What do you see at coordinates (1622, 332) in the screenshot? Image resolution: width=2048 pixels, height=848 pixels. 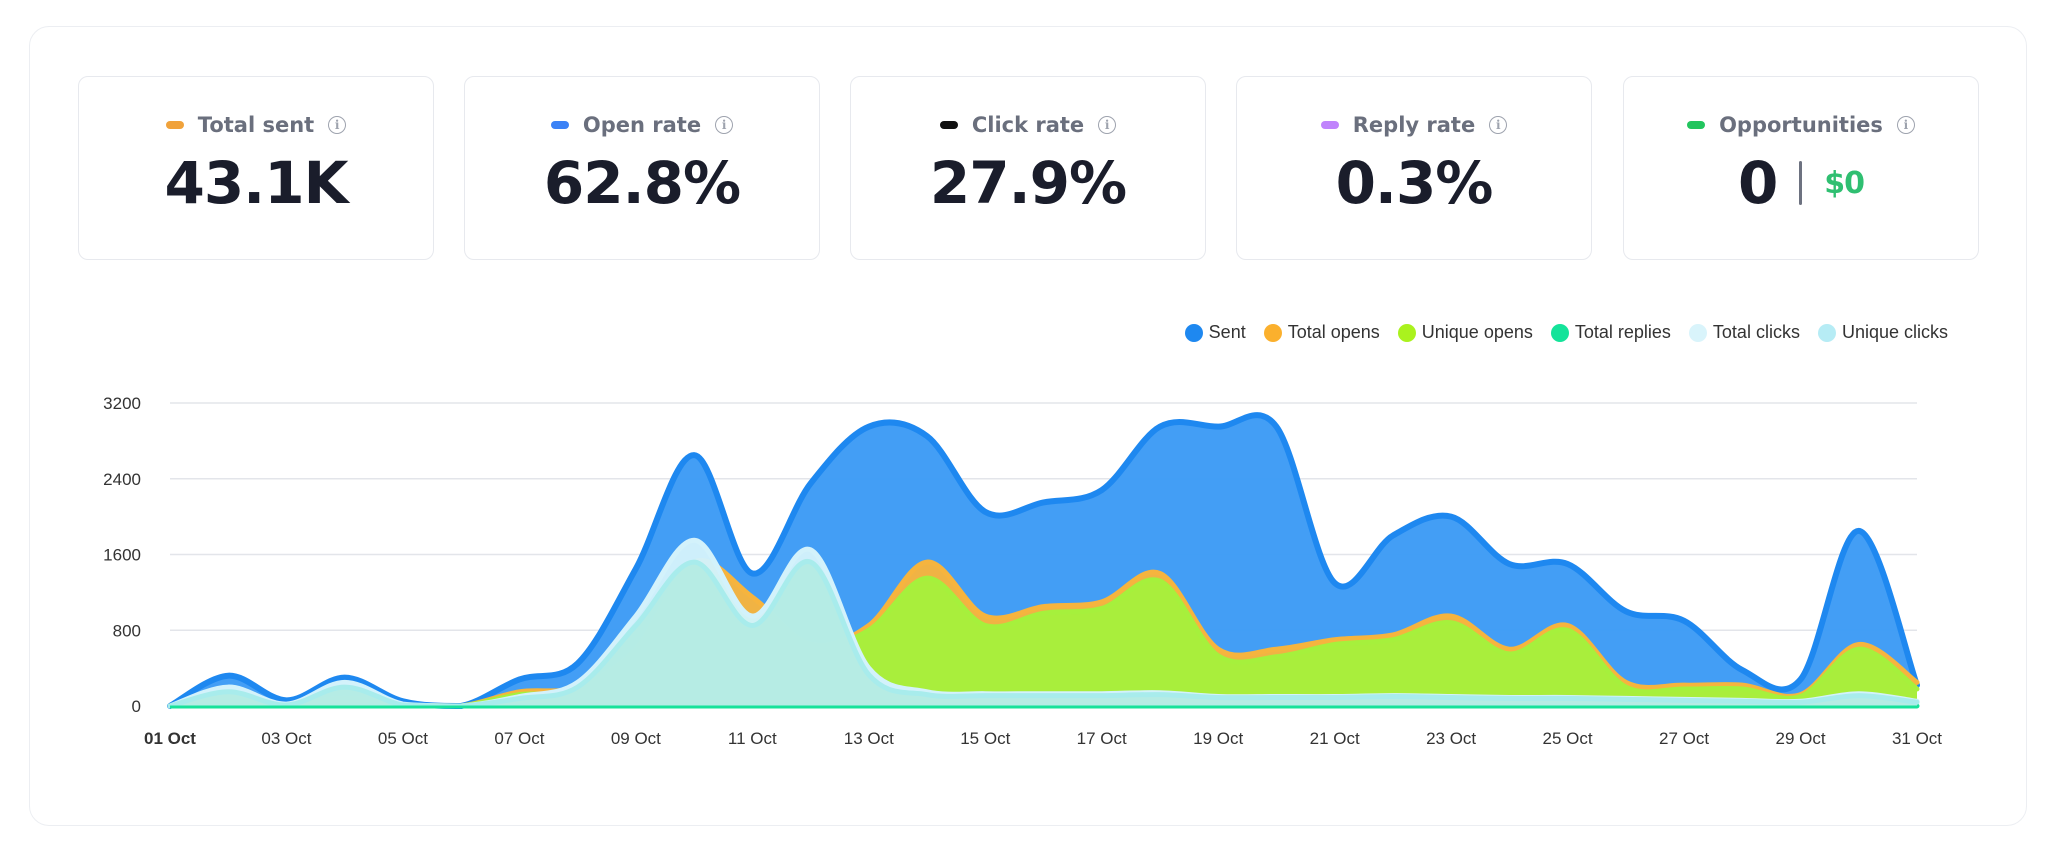 I see `legend-label: Total replies` at bounding box center [1622, 332].